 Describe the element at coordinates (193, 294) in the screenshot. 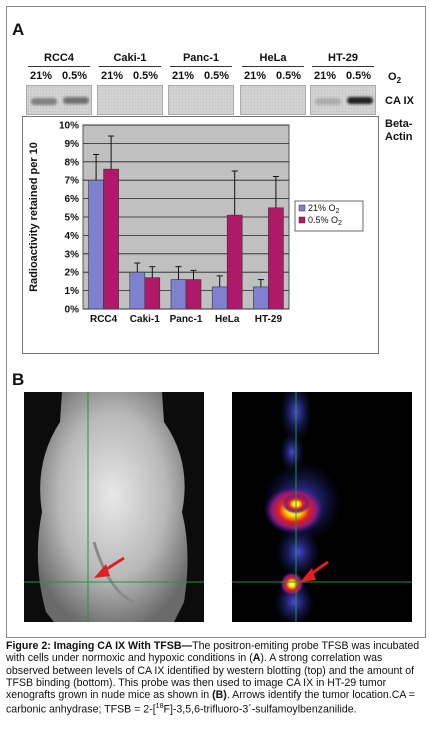

I see `bar-panc-1-series2` at that location.